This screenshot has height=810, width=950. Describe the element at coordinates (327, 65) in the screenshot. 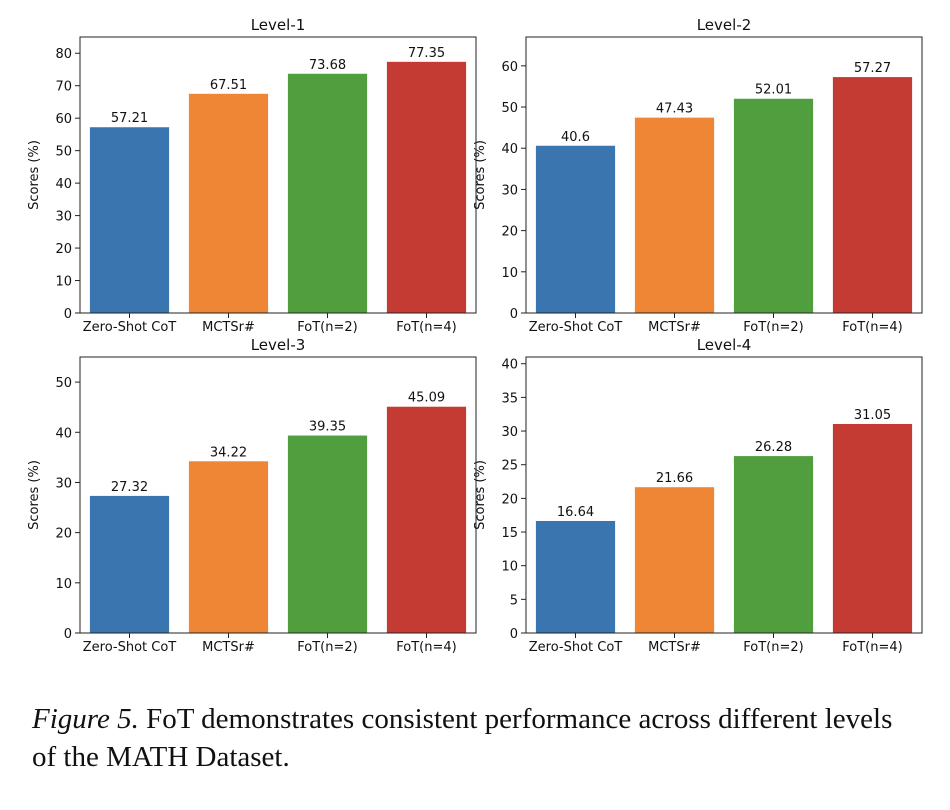

I see `data-label: 73.68` at that location.